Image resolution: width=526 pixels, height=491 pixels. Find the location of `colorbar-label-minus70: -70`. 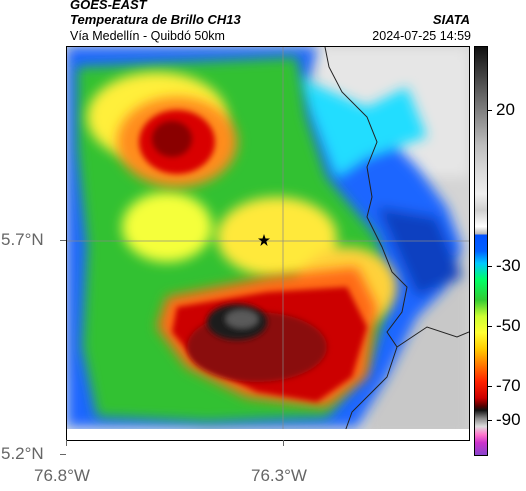

colorbar-label-minus70: -70 is located at coordinates (508, 385).